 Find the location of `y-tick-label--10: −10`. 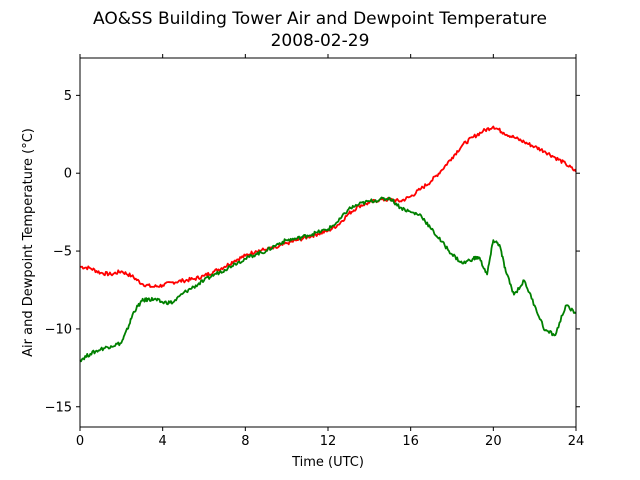

y-tick-label--10: −10 is located at coordinates (58, 329).